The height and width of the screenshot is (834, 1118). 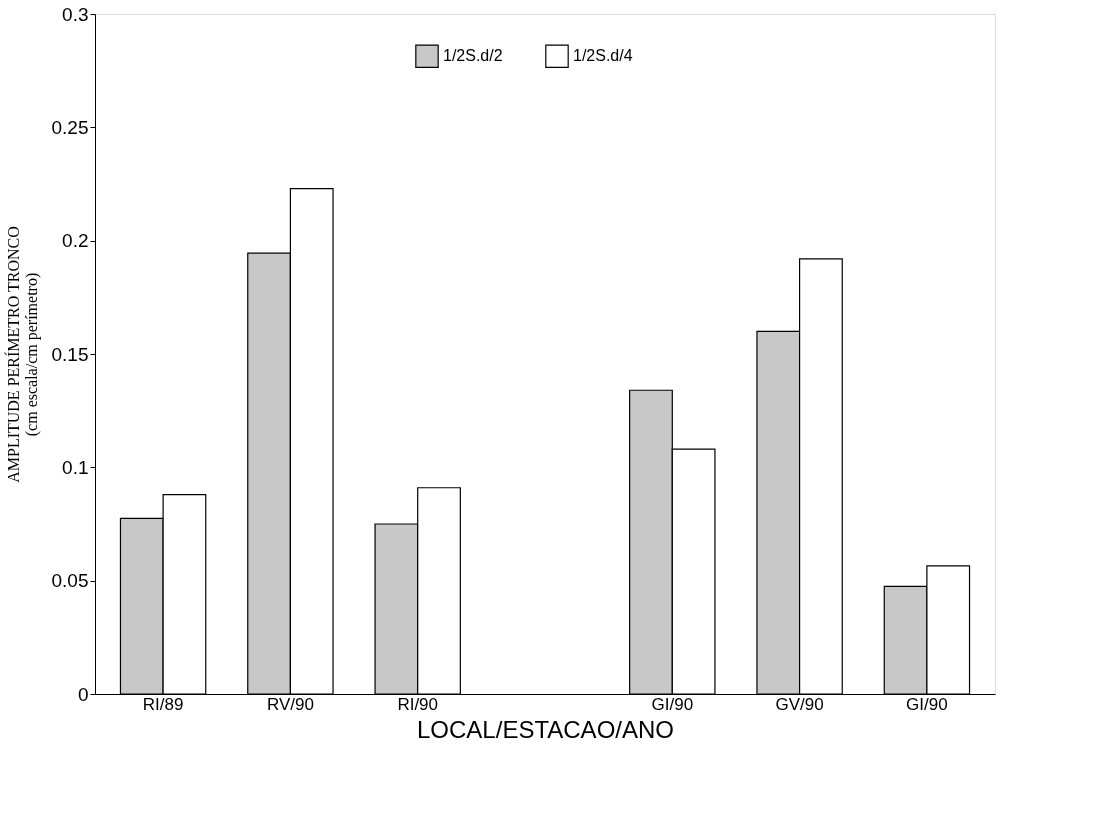 I want to click on y-tick-label: 0, so click(x=83, y=694).